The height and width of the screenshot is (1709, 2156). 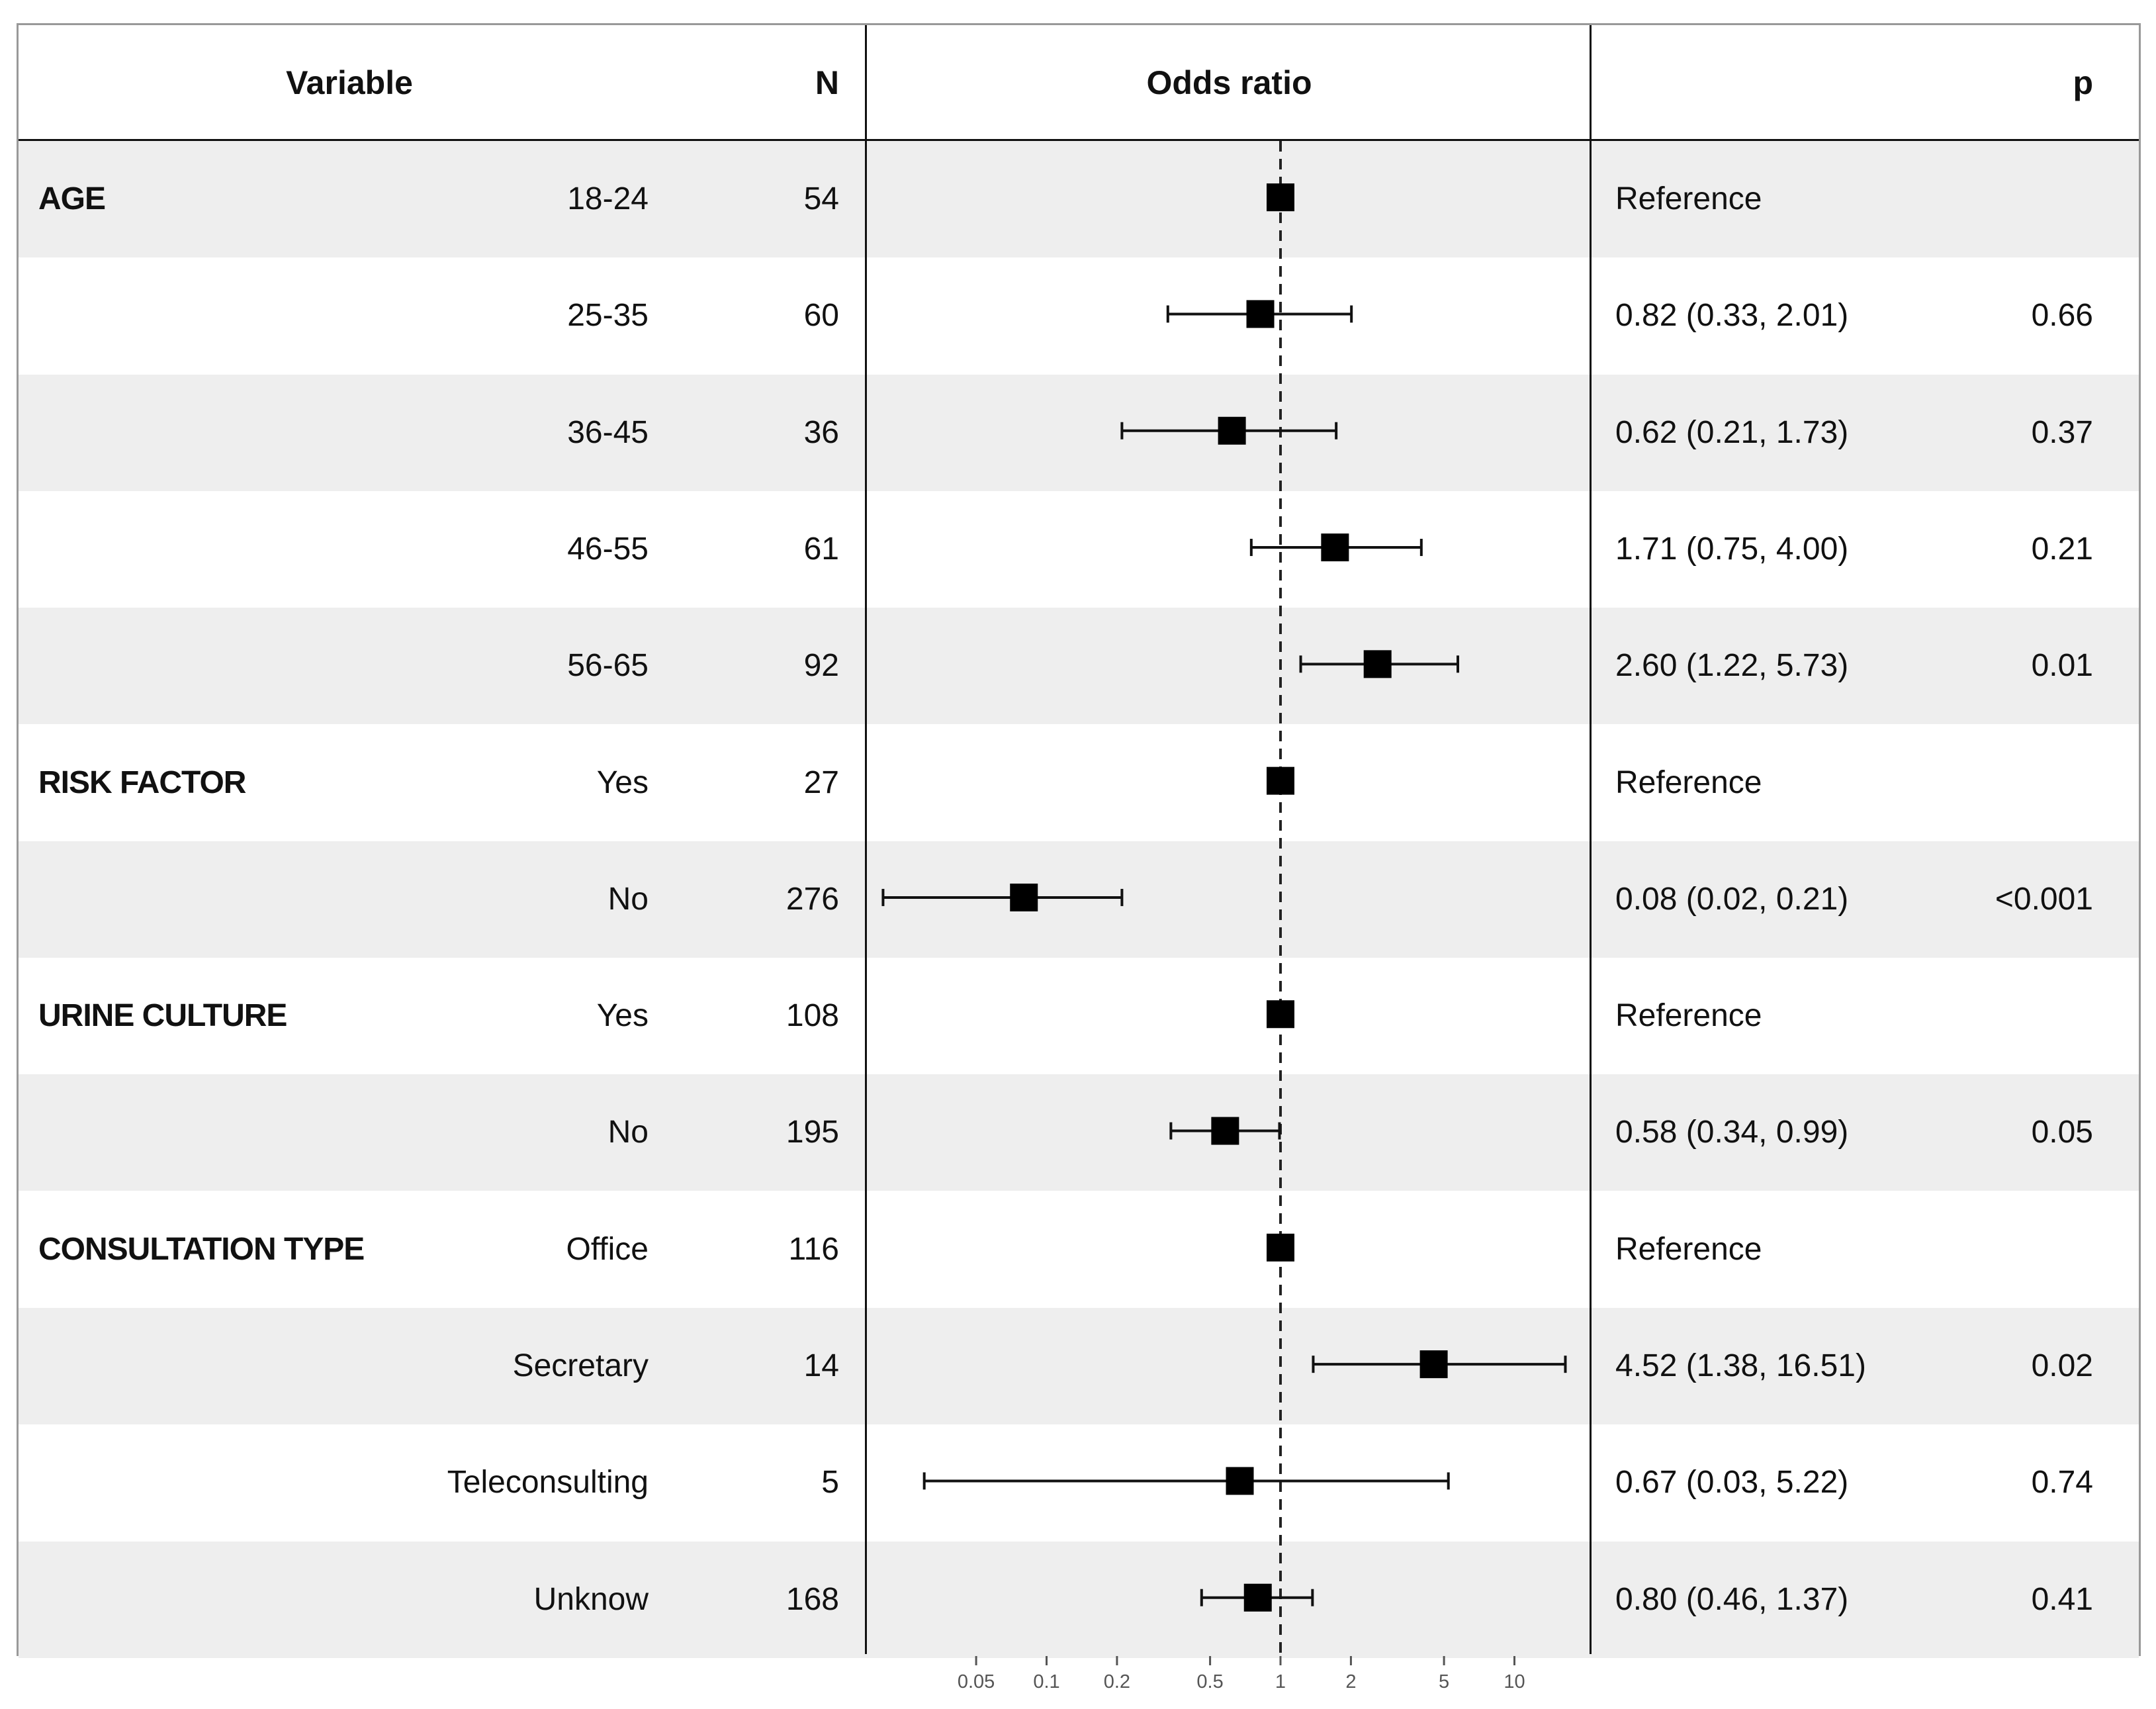 What do you see at coordinates (1079, 666) in the screenshot?
I see `table-row: 56-65 92 2.60 (1.22, 5.73) 0.01` at bounding box center [1079, 666].